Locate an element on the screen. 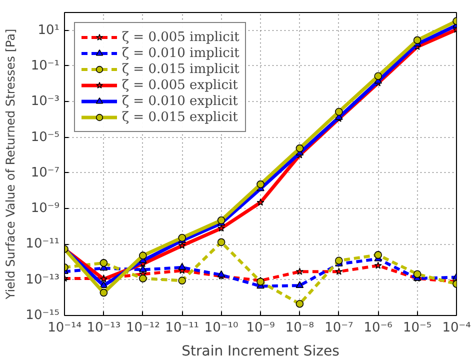 The image size is (474, 362). y-tick-label: 10⁻⁵ is located at coordinates (45, 137).